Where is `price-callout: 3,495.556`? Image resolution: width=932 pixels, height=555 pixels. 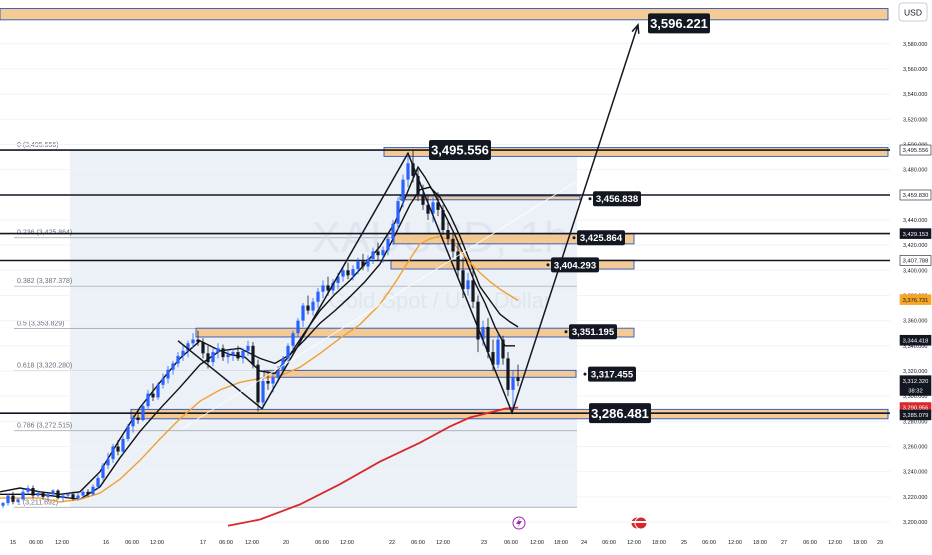 price-callout: 3,495.556 is located at coordinates (460, 150).